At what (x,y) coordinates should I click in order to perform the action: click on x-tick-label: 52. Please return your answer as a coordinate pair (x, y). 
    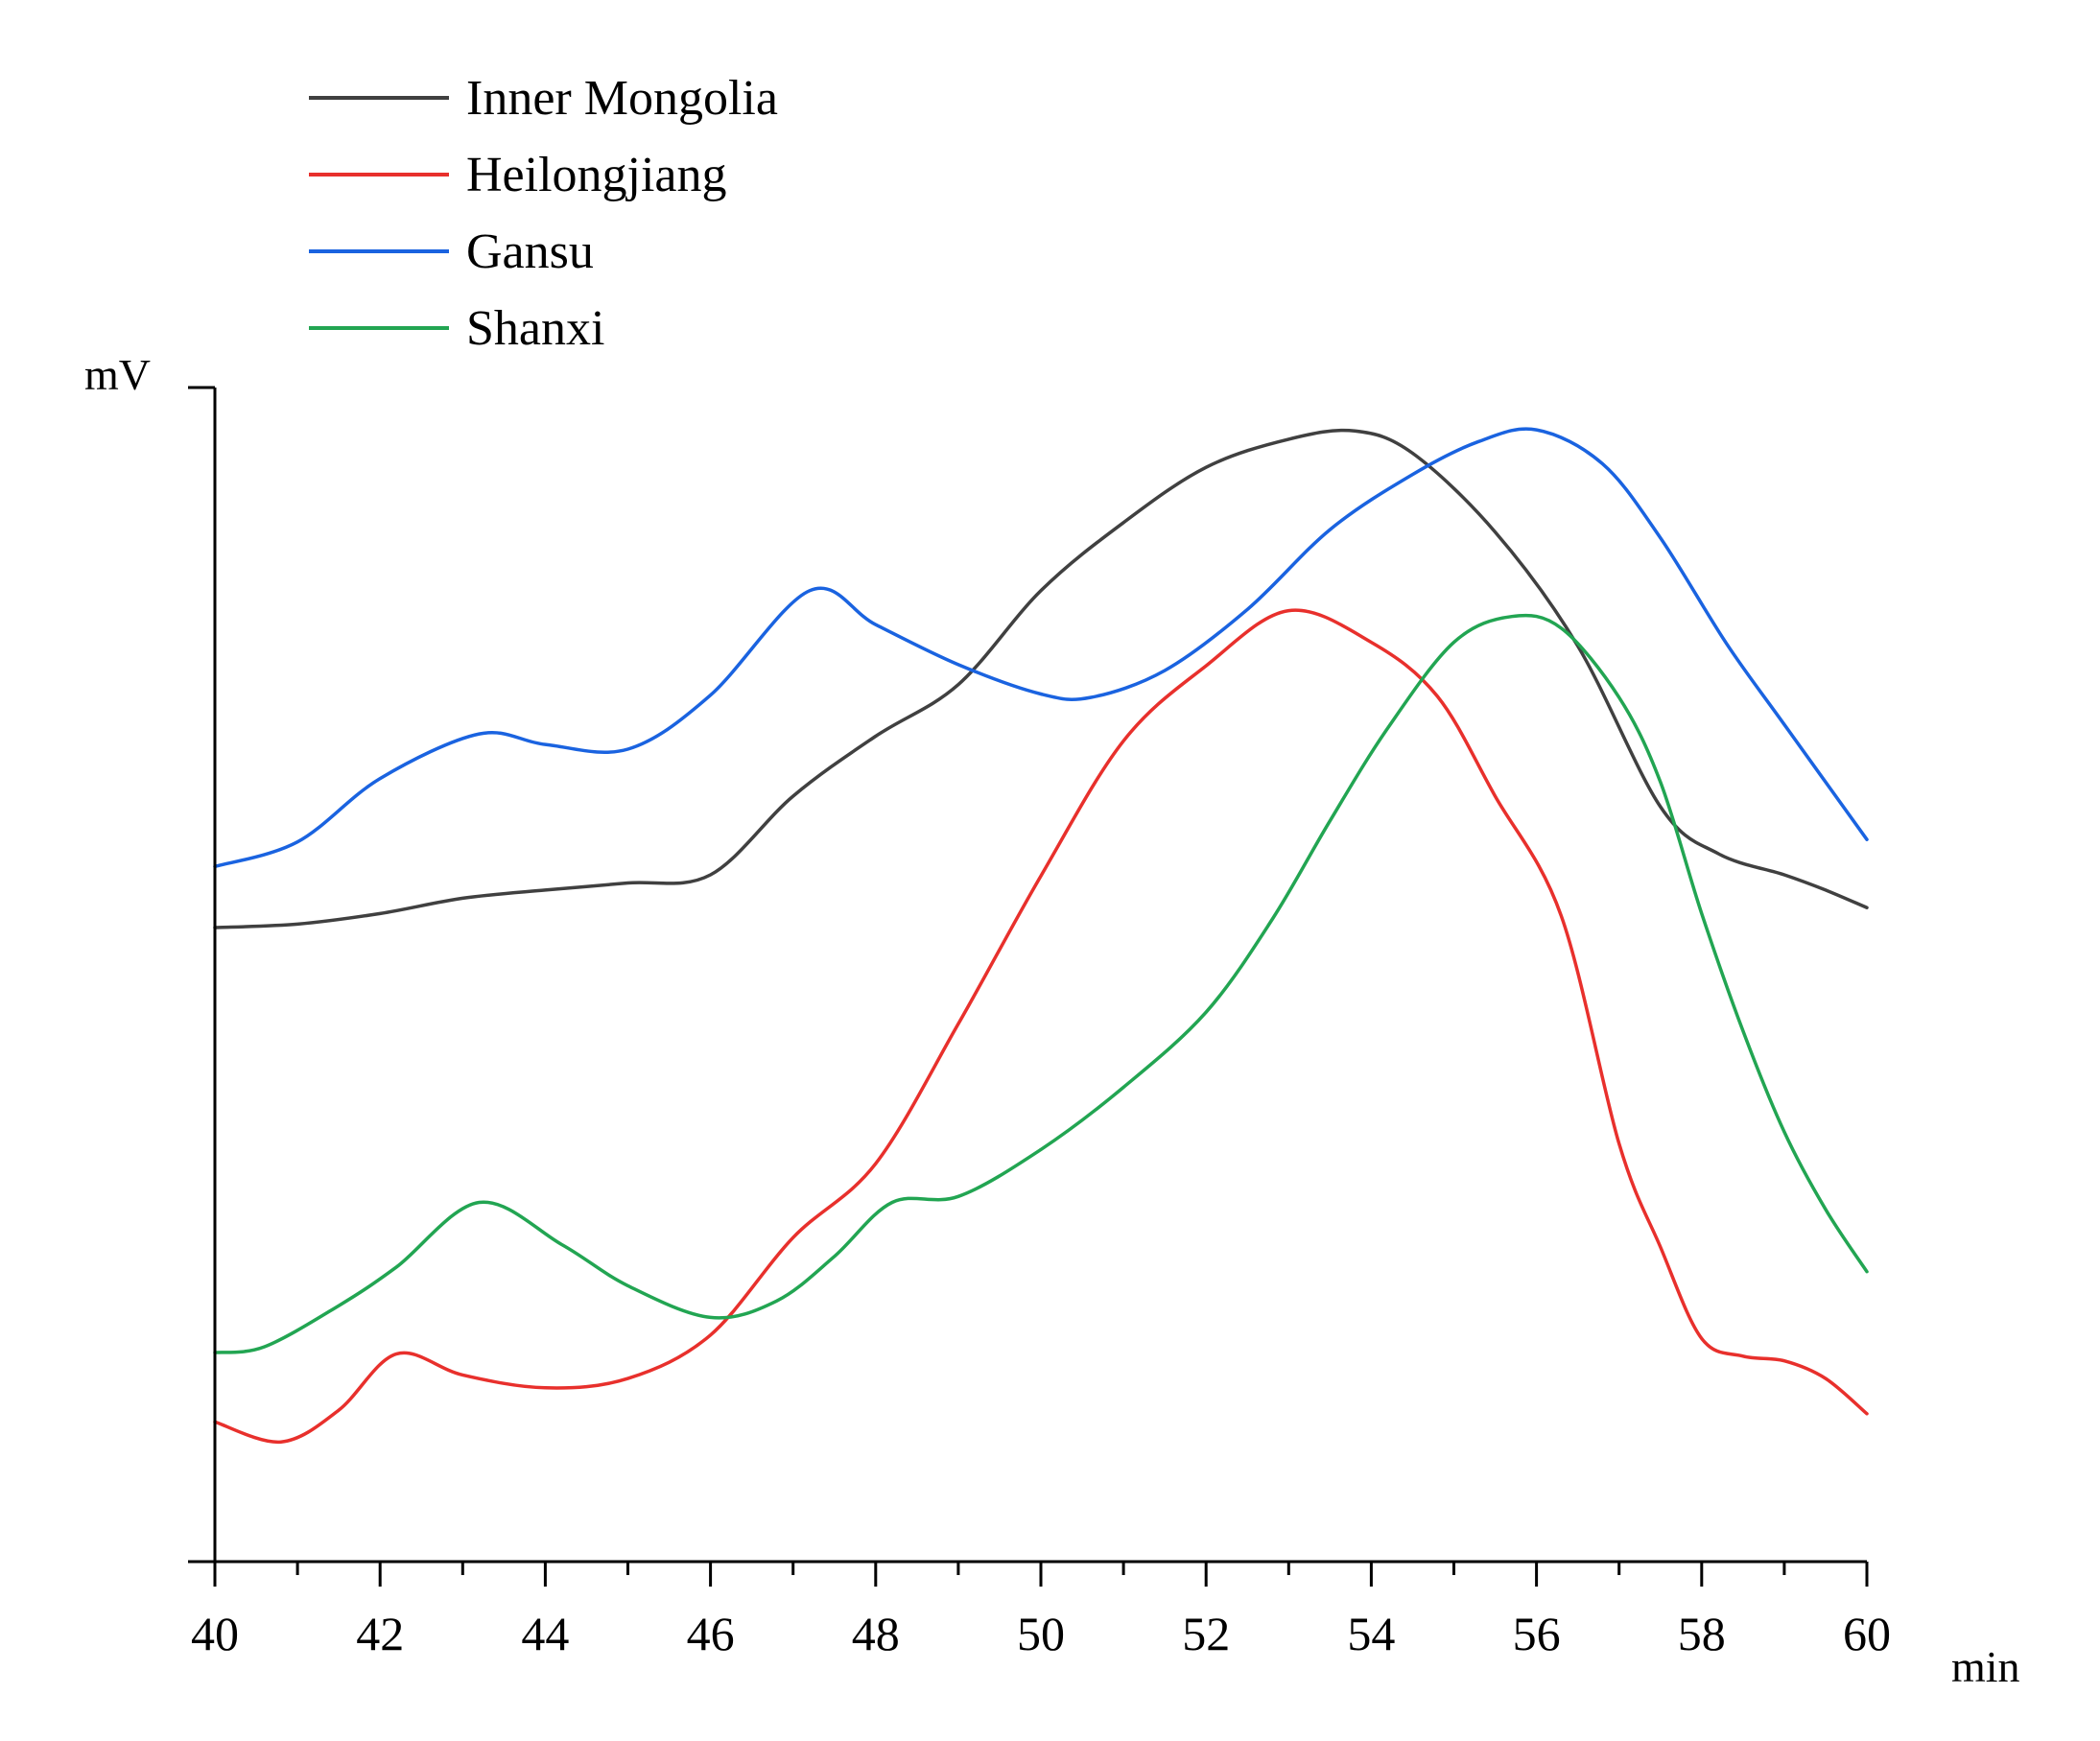
    Looking at the image, I should click on (1206, 1633).